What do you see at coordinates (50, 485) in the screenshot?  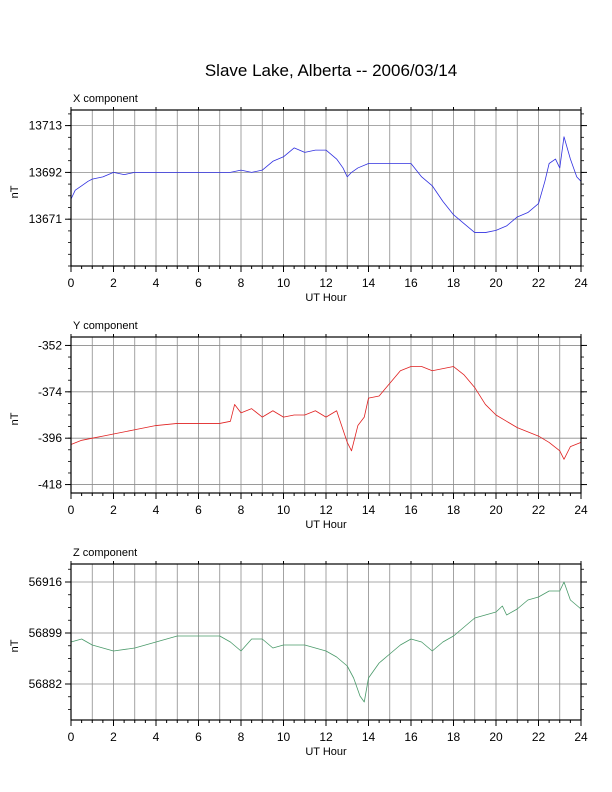 I see `y-tick-label: -418` at bounding box center [50, 485].